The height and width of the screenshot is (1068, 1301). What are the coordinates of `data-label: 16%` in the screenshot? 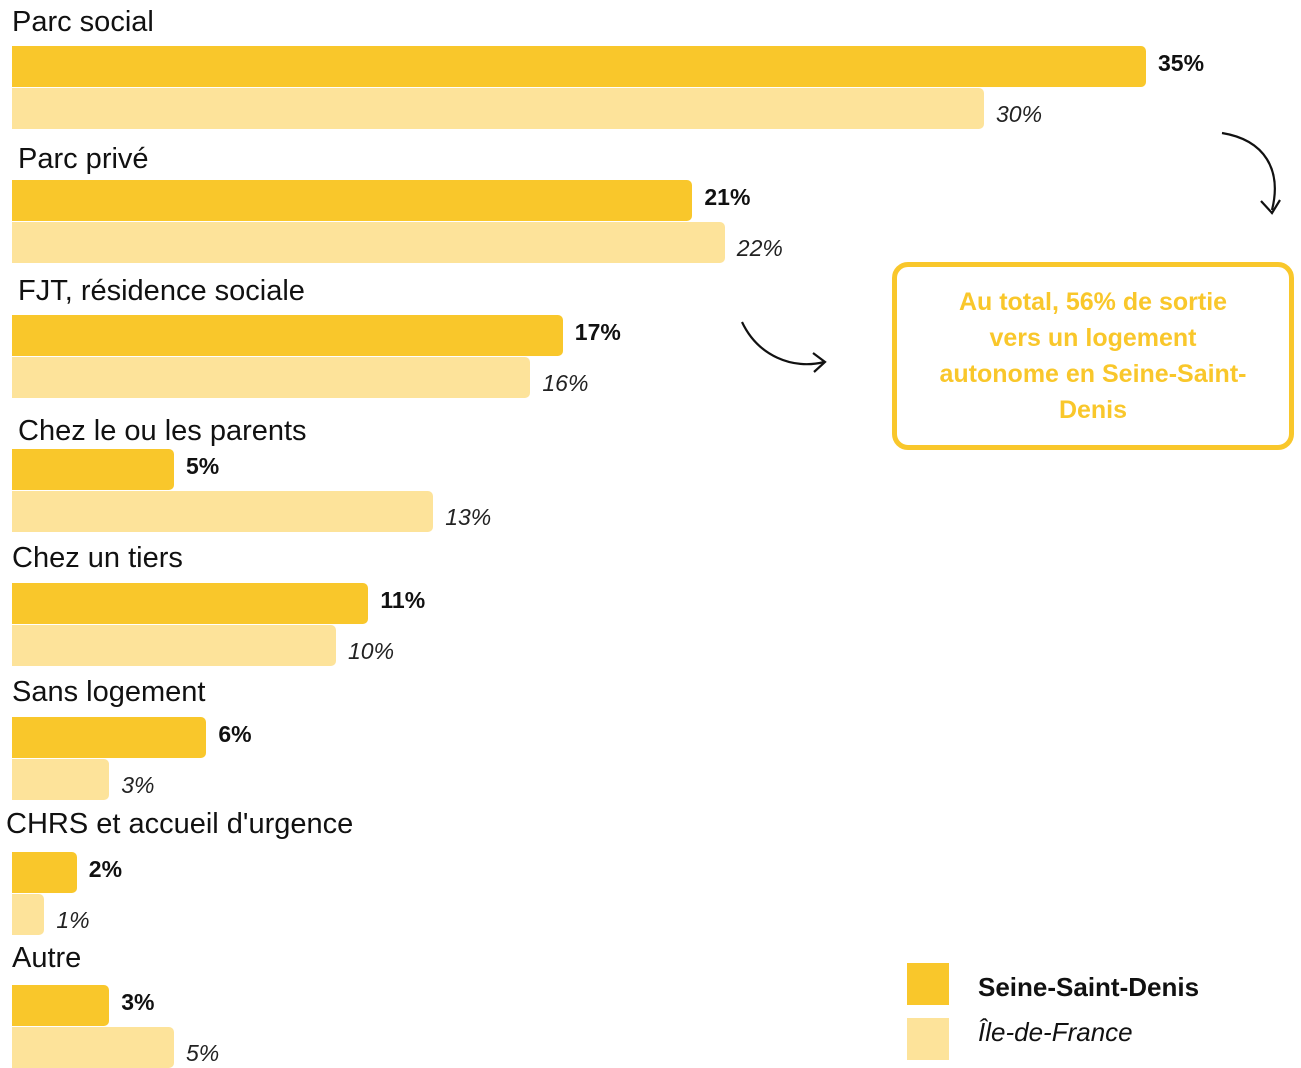 It's located at (565, 383).